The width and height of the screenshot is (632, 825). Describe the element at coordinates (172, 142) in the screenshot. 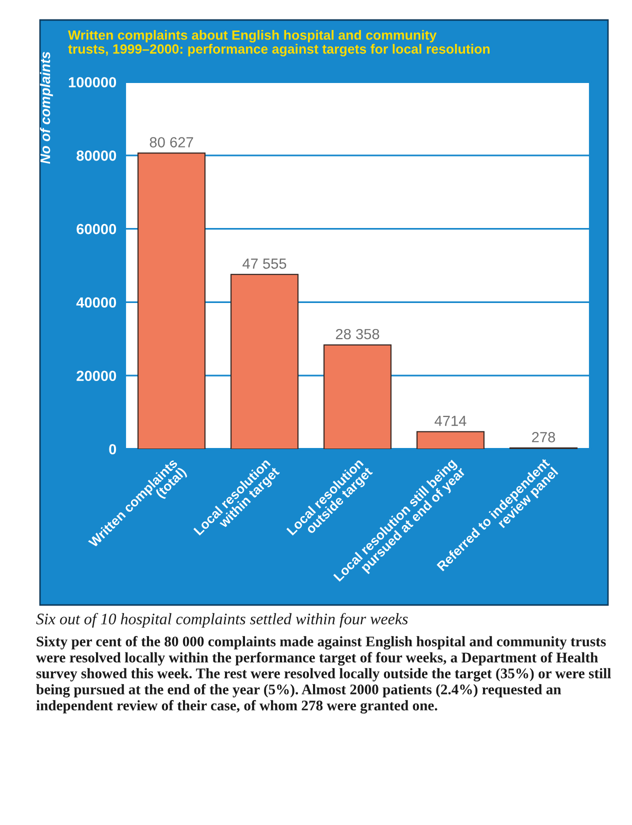

I see `data-label: 80 627` at that location.